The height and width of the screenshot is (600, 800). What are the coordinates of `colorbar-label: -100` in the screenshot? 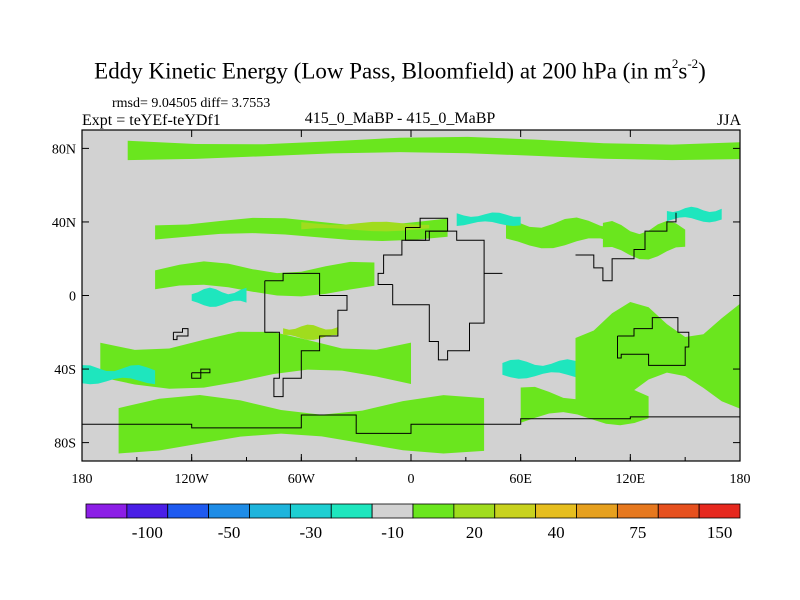 It's located at (147, 532).